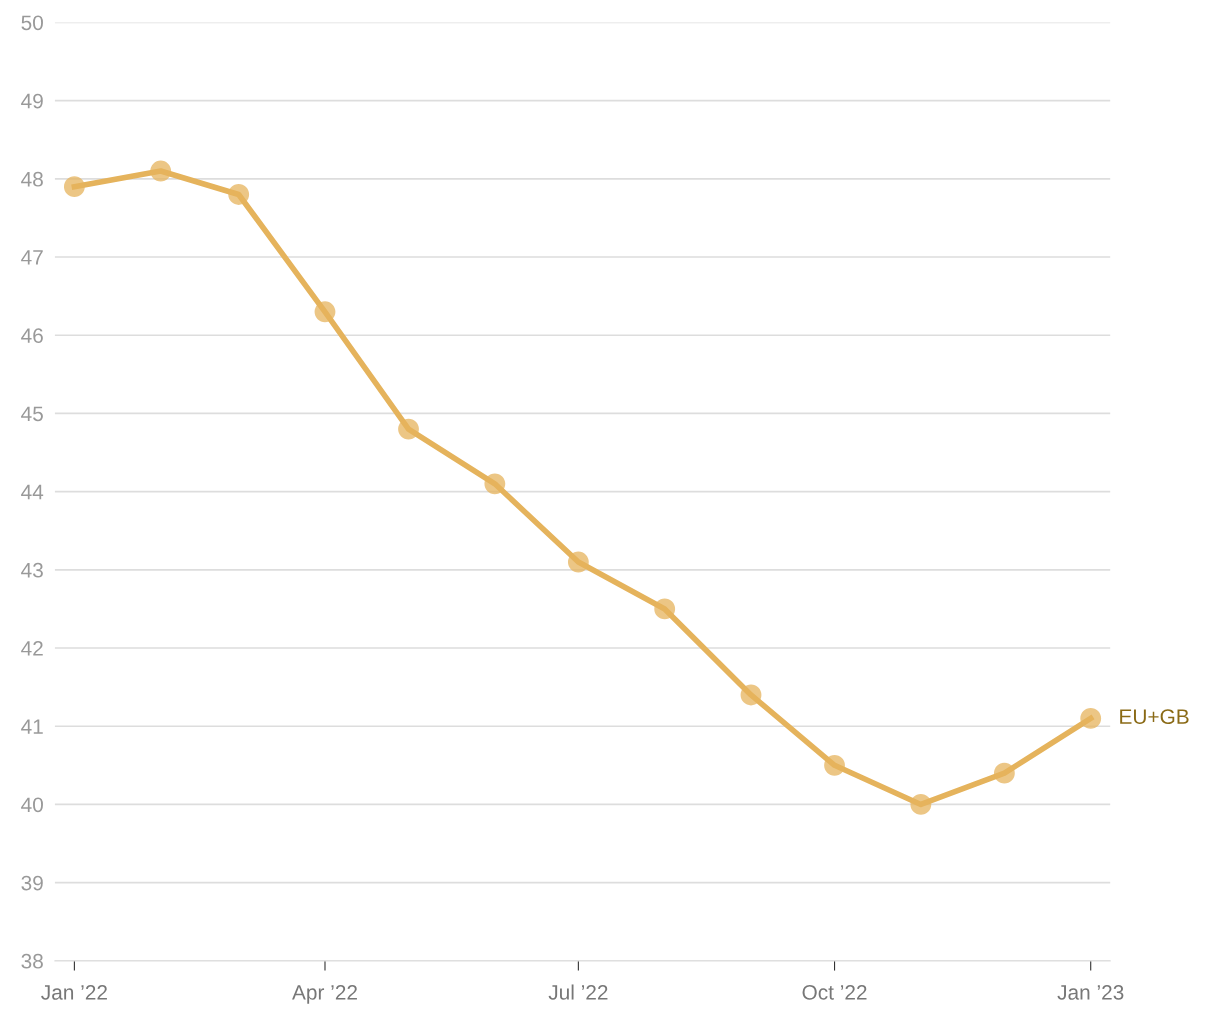 Image resolution: width=1220 pixels, height=1020 pixels. I want to click on y-tick-label: 49, so click(32, 101).